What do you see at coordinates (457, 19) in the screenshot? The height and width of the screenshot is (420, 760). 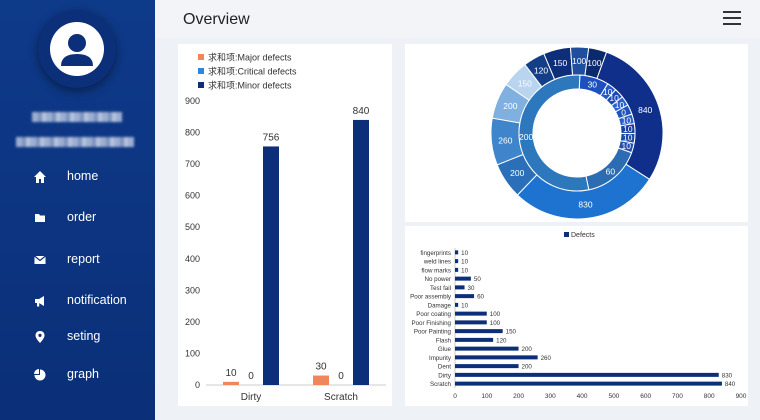 I see `header: Overview` at bounding box center [457, 19].